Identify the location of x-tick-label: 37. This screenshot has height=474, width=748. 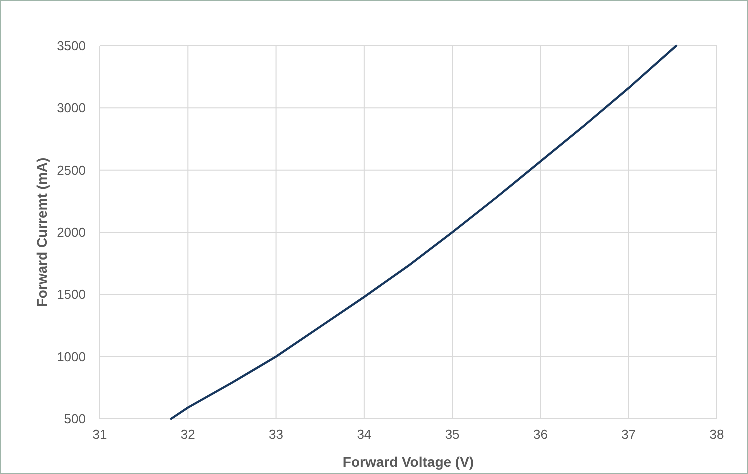
(629, 434).